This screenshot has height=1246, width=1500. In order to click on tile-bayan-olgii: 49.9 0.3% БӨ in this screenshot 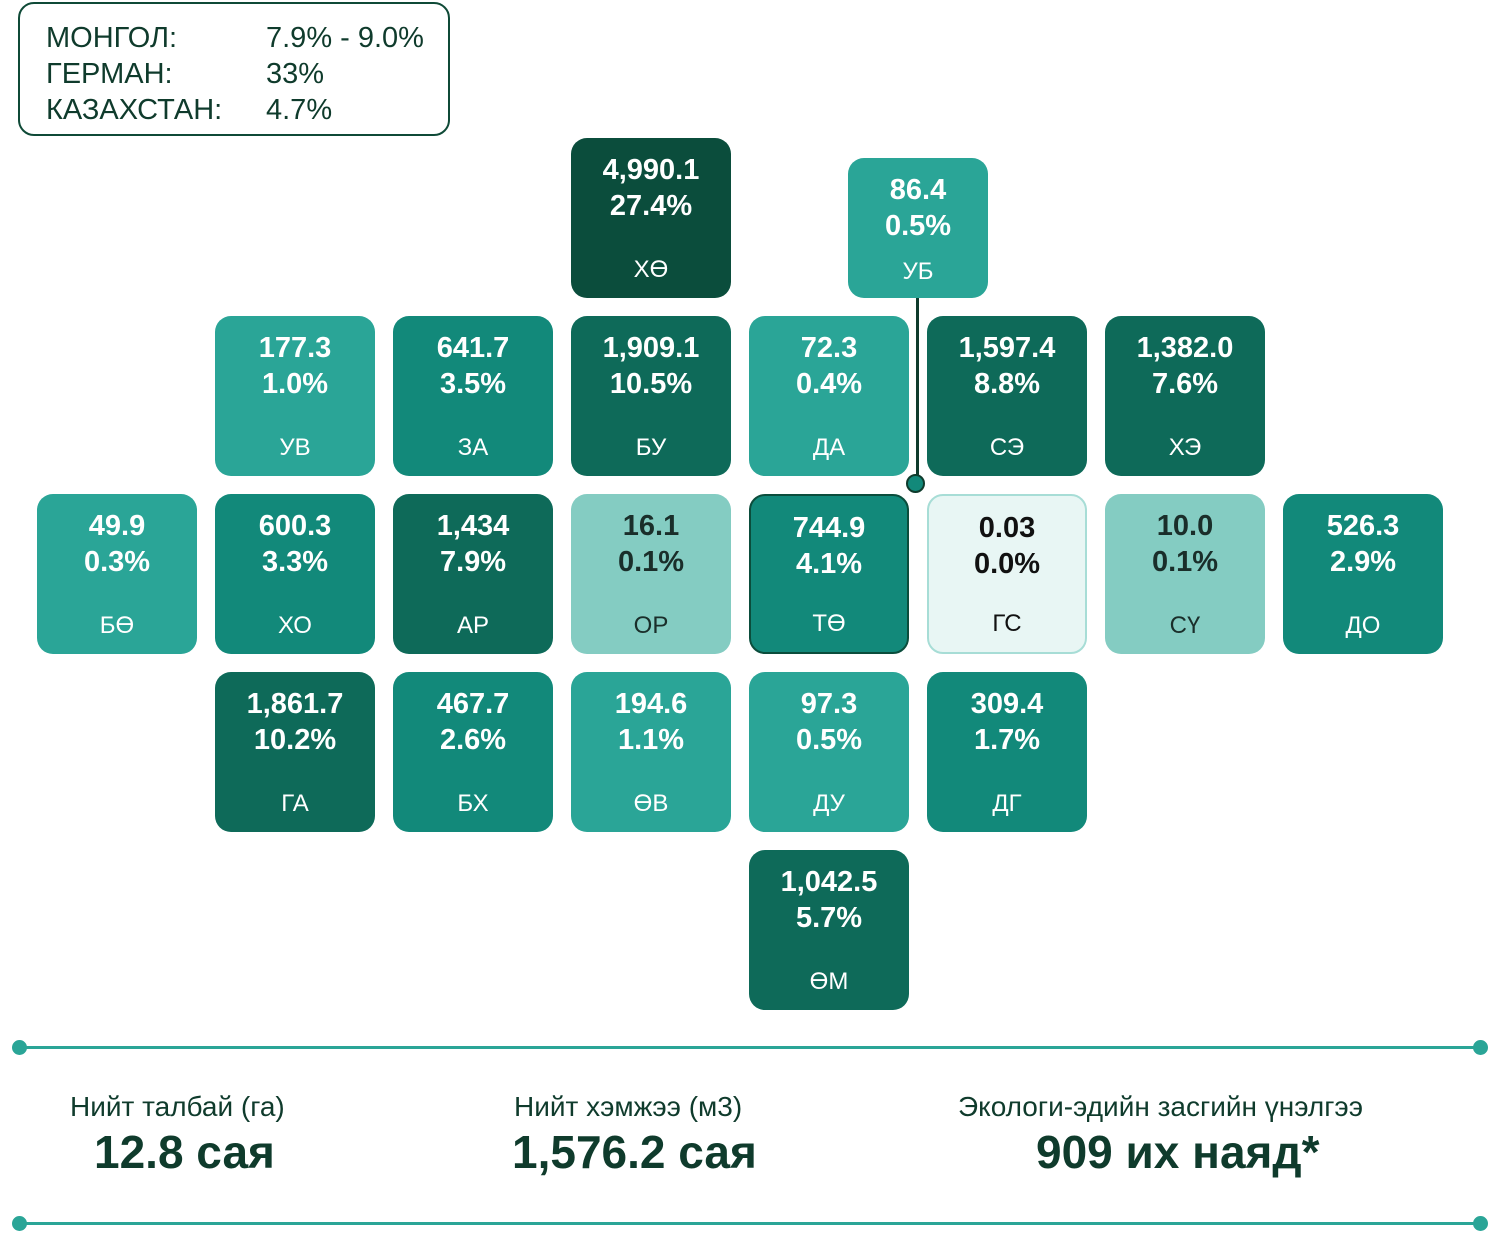, I will do `click(117, 574)`.